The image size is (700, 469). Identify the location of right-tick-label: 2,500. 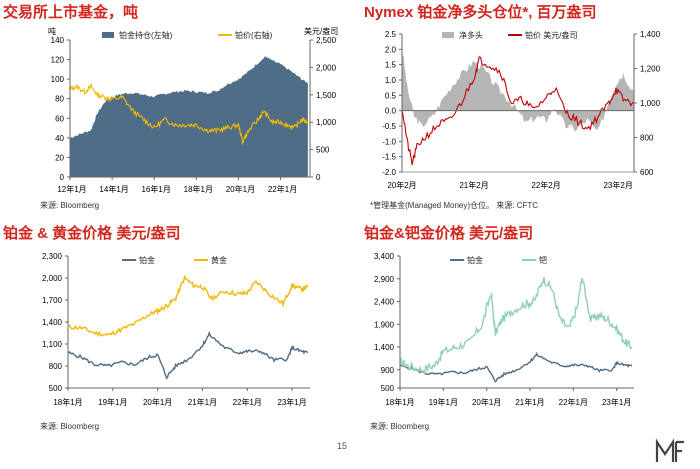
(326, 40).